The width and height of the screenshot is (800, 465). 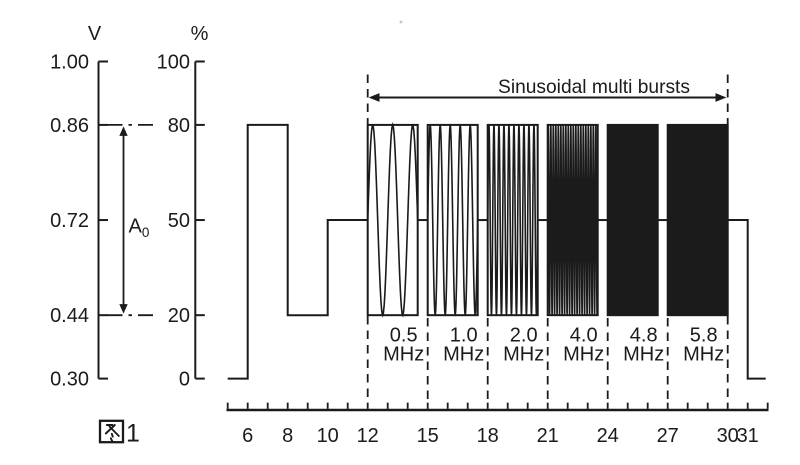 What do you see at coordinates (69, 316) in the screenshot?
I see `axis-tick-label: 0.44` at bounding box center [69, 316].